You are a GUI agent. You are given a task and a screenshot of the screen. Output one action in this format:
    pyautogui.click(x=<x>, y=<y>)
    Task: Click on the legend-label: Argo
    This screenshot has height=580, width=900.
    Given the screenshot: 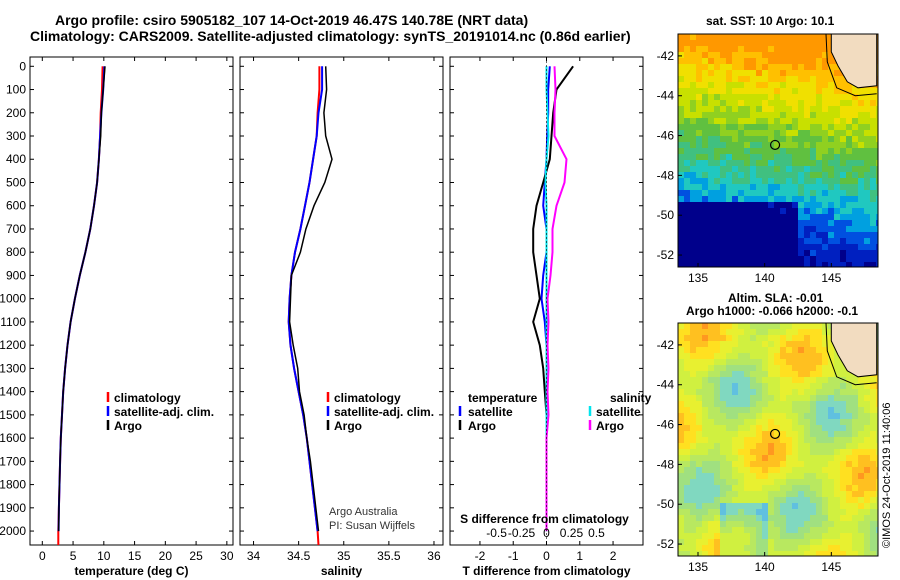 What is the action you would take?
    pyautogui.click(x=482, y=426)
    